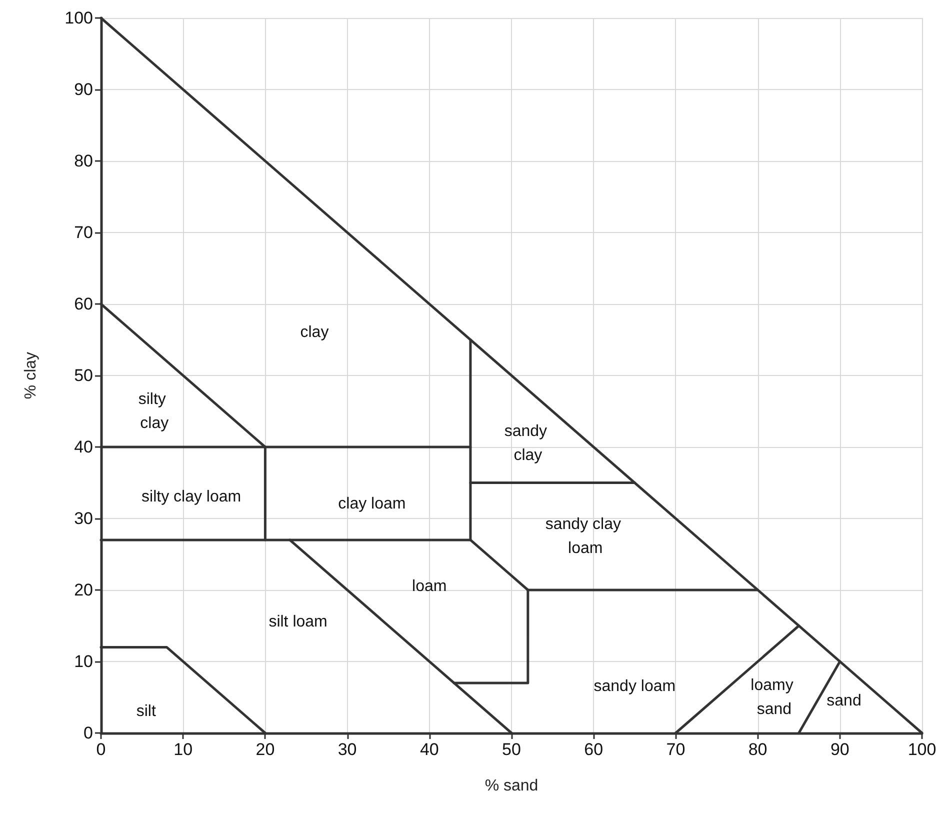  What do you see at coordinates (511, 749) in the screenshot?
I see `x-tick-label: 50` at bounding box center [511, 749].